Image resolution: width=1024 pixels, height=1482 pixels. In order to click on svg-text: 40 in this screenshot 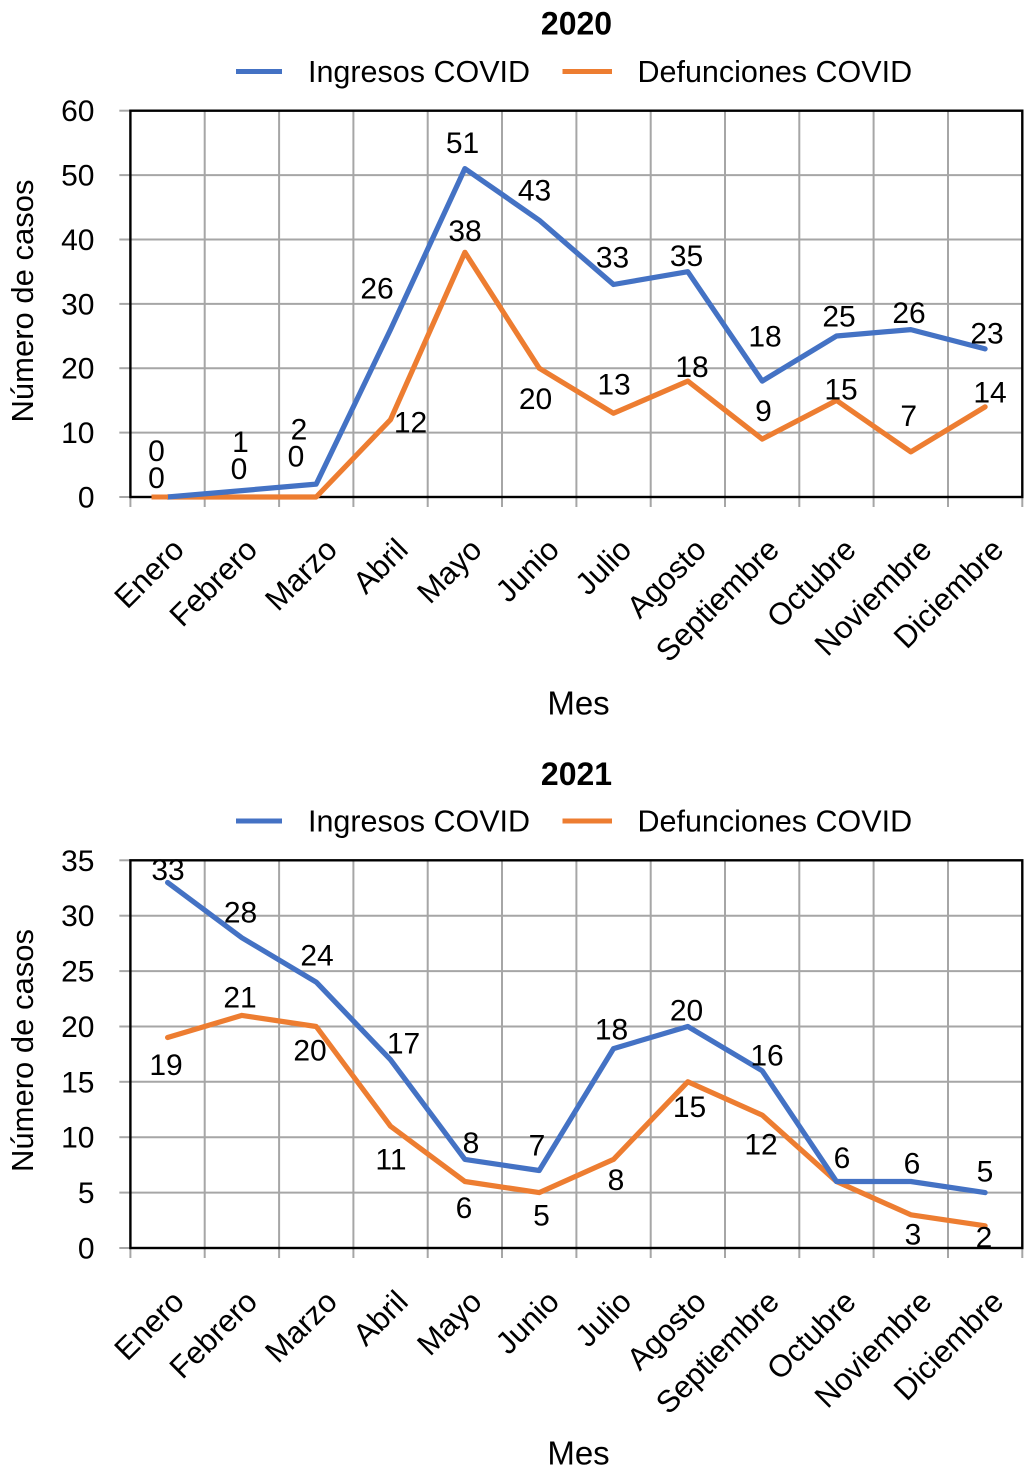, I will do `click(77, 240)`.